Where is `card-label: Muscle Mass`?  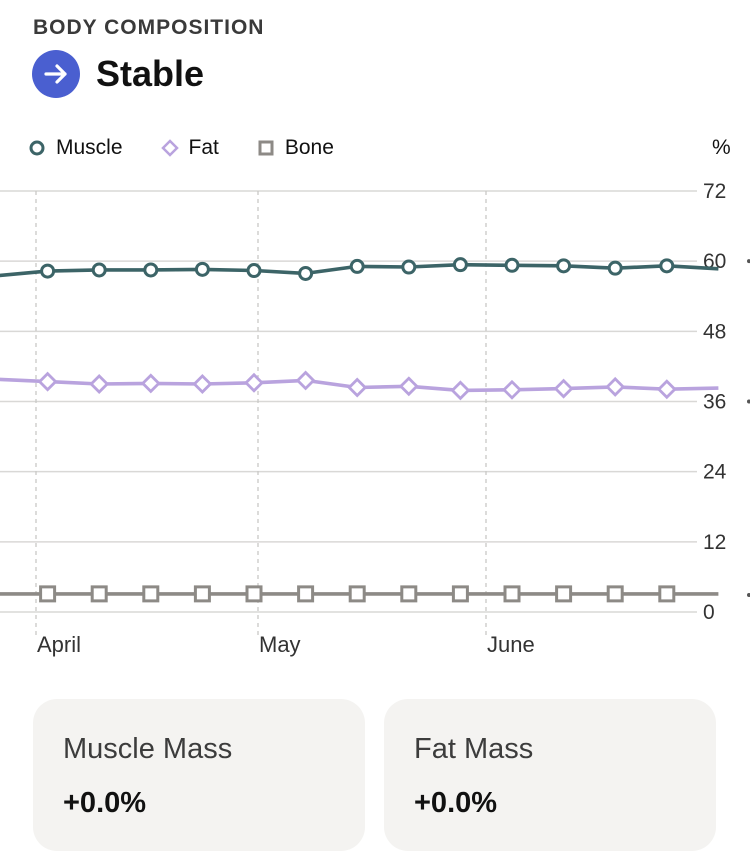
card-label: Muscle Mass is located at coordinates (148, 749).